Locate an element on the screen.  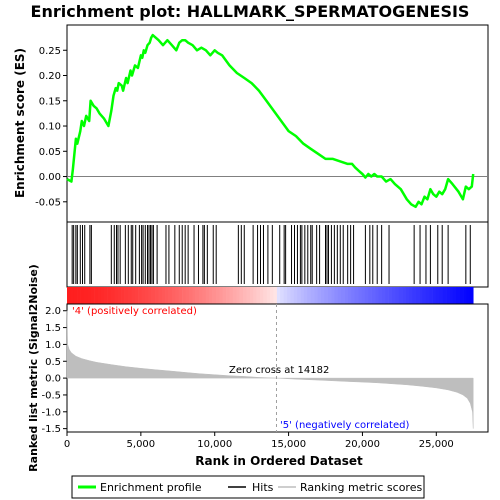
x-tick-label: 5,000 is located at coordinates (141, 444).